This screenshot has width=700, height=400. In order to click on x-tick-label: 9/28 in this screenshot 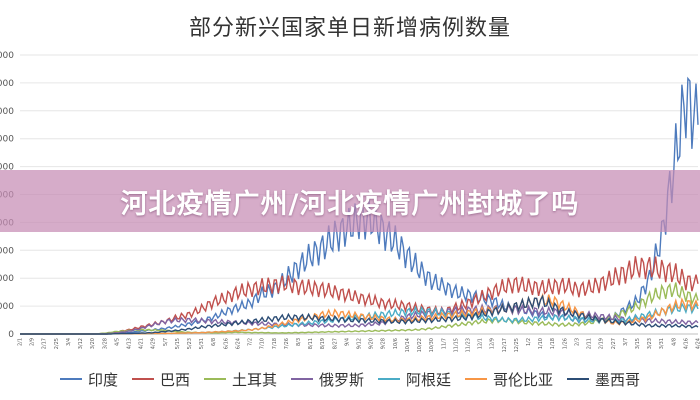, I will do `click(384, 343)`.